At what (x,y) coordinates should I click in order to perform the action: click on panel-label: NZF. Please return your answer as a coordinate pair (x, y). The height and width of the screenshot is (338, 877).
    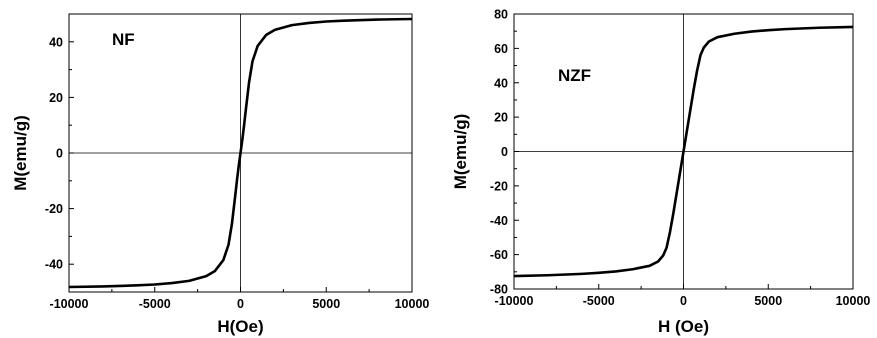
    Looking at the image, I should click on (574, 75).